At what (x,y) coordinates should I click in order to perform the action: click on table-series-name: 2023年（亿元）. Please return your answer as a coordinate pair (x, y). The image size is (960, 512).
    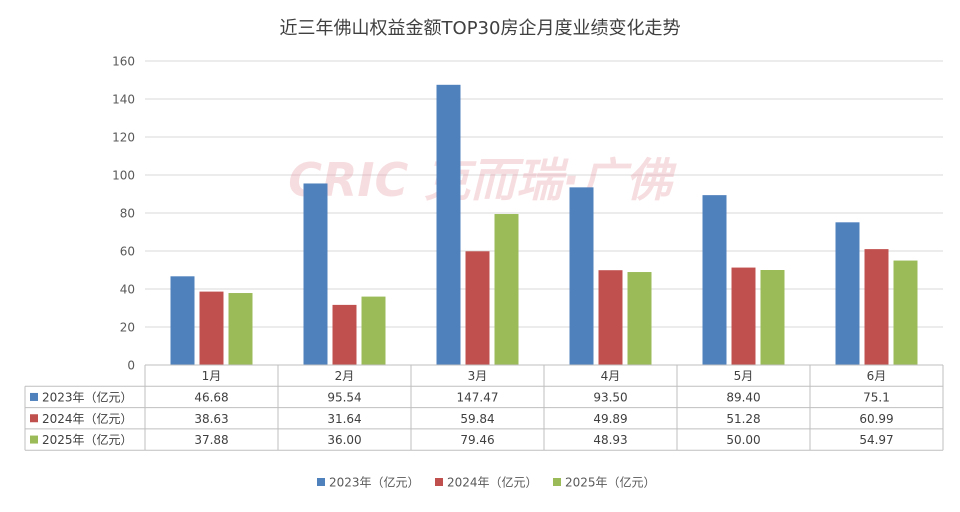
    Looking at the image, I should click on (87, 396).